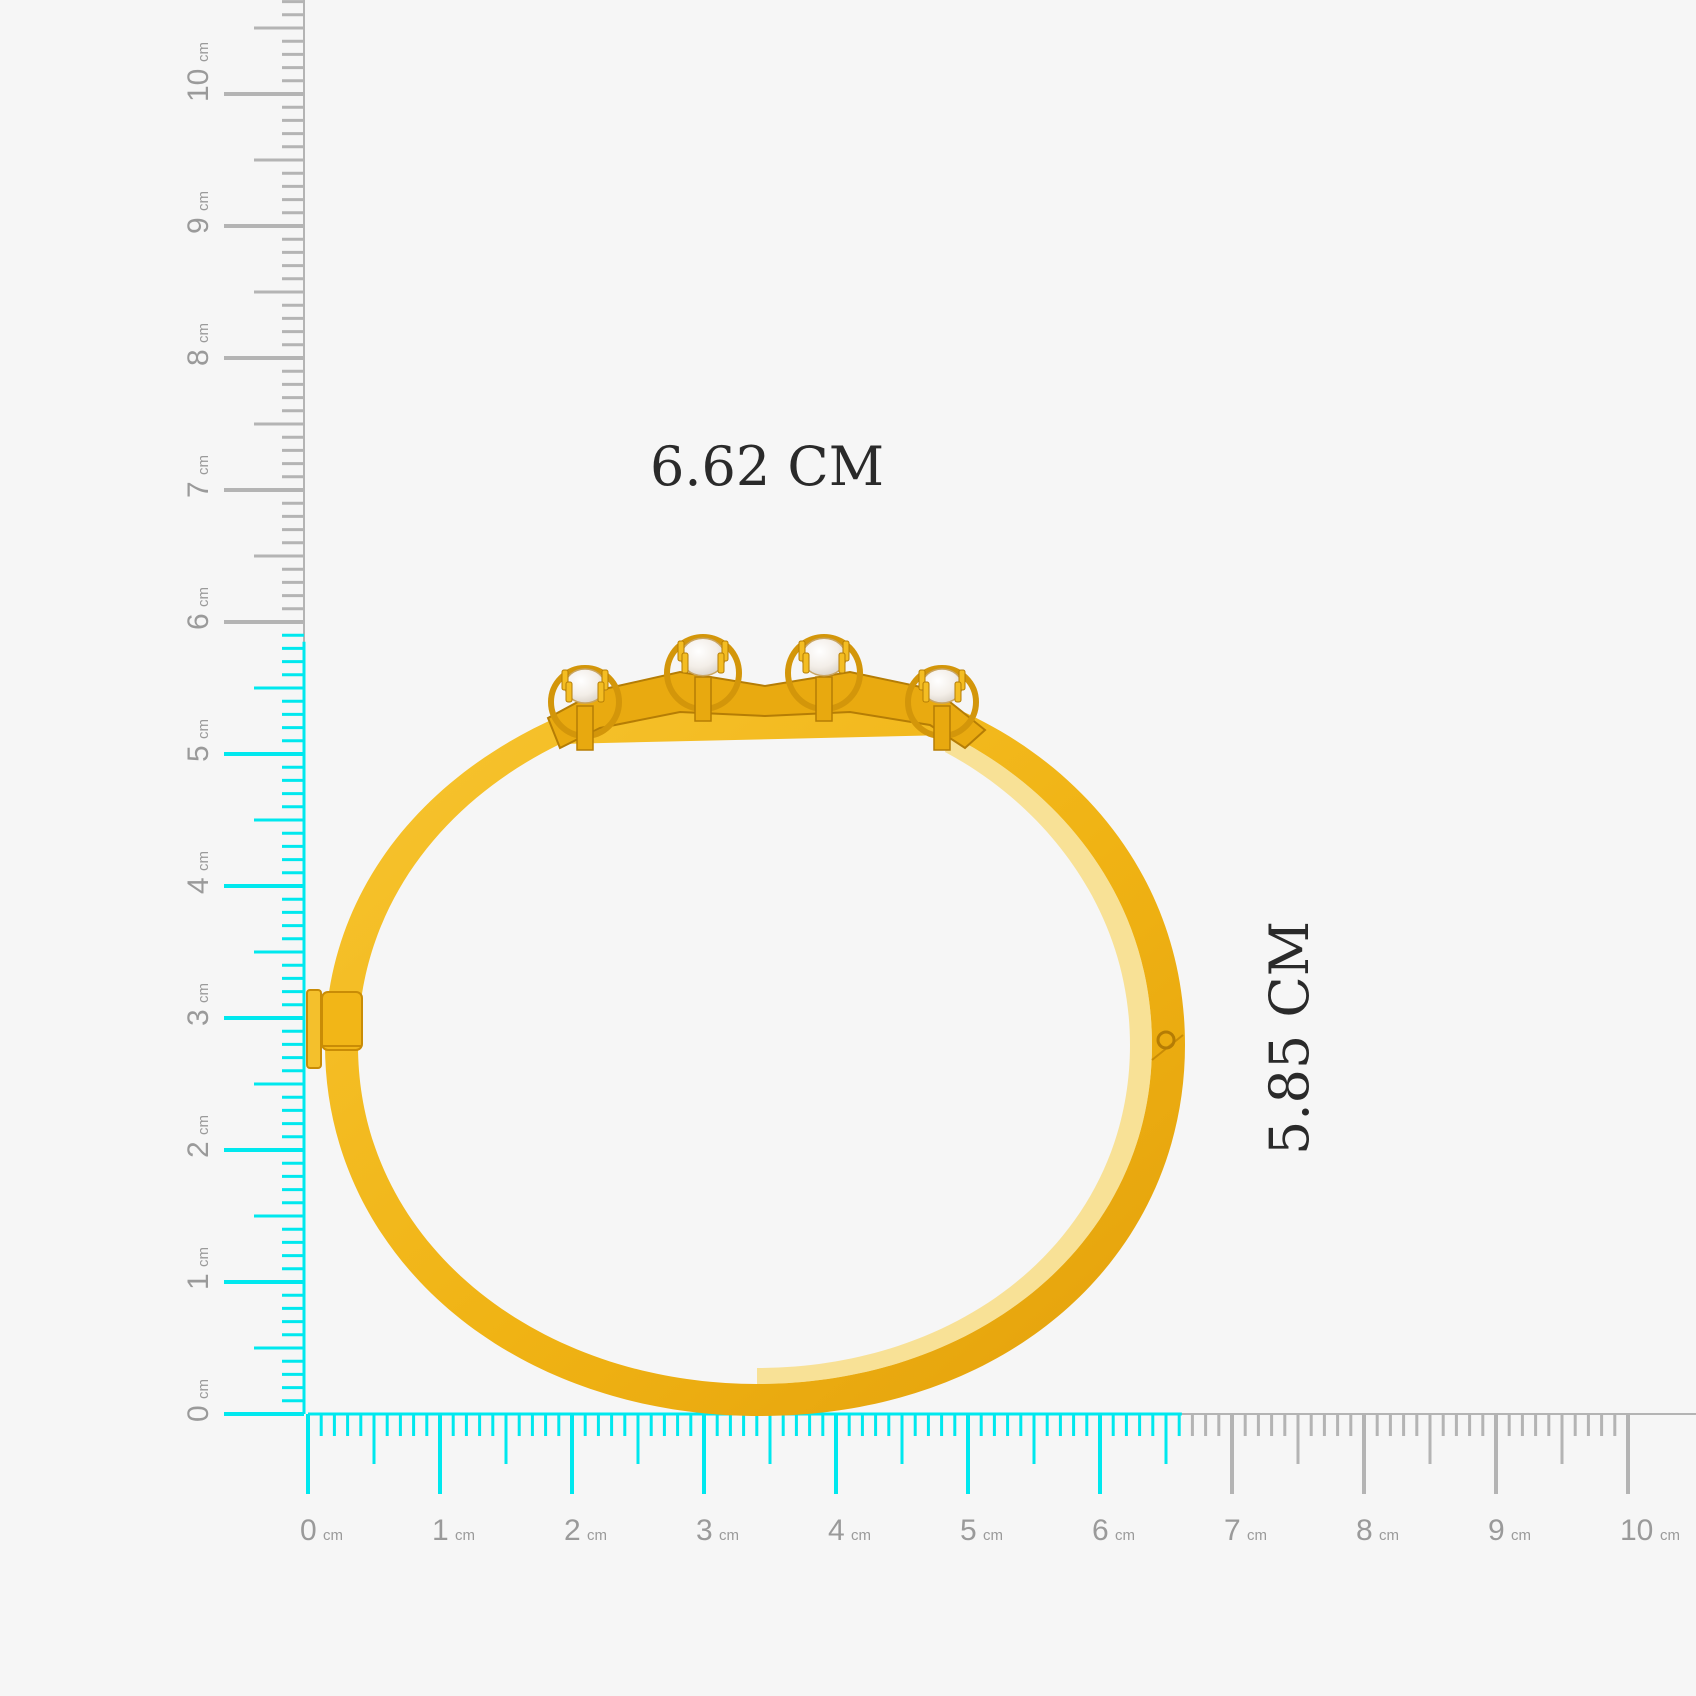  What do you see at coordinates (198, 608) in the screenshot?
I see `vertical-ruler-label: 6 cm` at bounding box center [198, 608].